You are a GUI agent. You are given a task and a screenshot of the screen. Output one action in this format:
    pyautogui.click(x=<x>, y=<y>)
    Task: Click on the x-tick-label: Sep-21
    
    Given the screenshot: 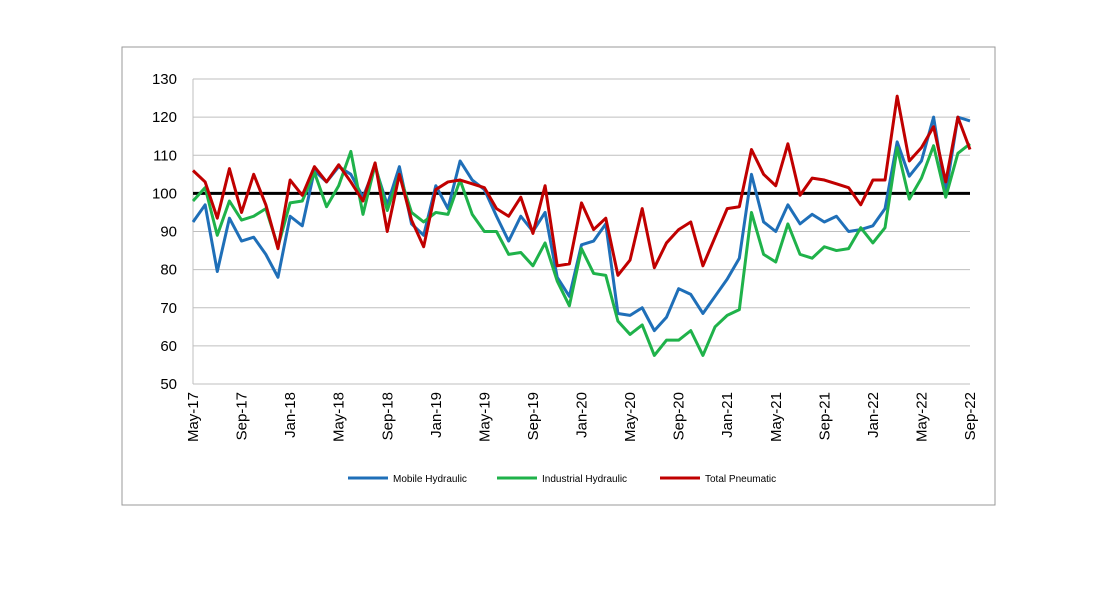 What is the action you would take?
    pyautogui.click(x=824, y=416)
    